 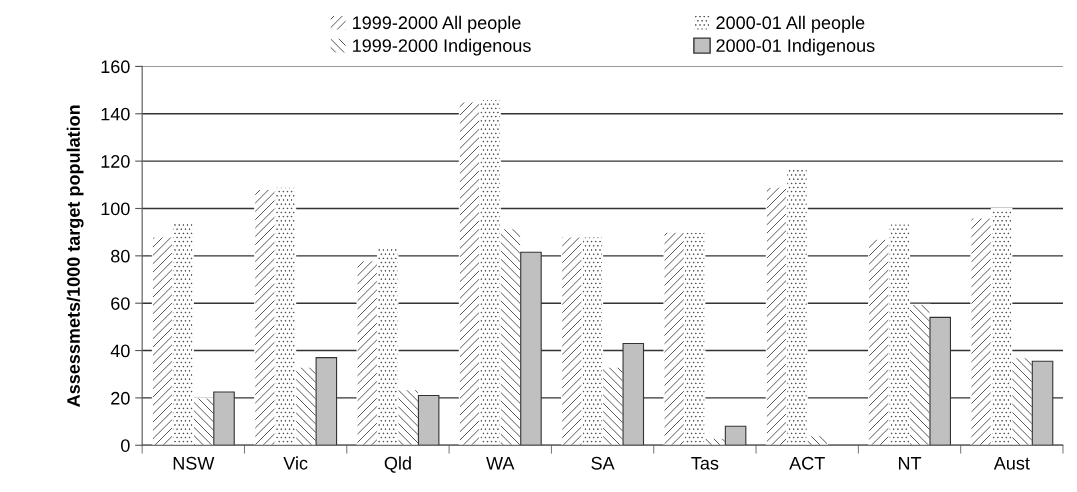 I want to click on x-tick-label: NSW, so click(x=194, y=463).